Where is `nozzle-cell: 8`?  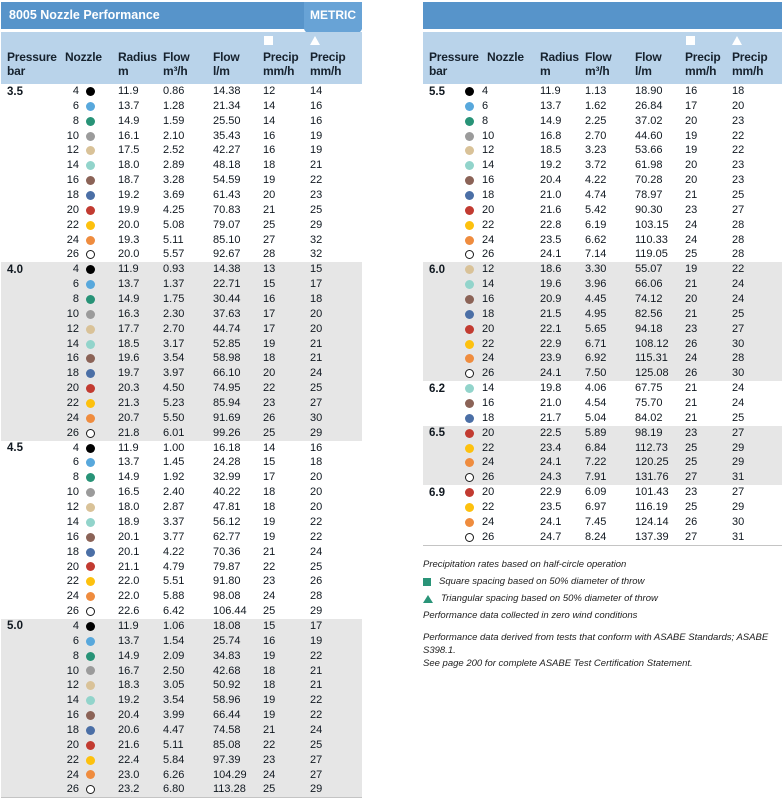 nozzle-cell: 8 is located at coordinates (476, 121).